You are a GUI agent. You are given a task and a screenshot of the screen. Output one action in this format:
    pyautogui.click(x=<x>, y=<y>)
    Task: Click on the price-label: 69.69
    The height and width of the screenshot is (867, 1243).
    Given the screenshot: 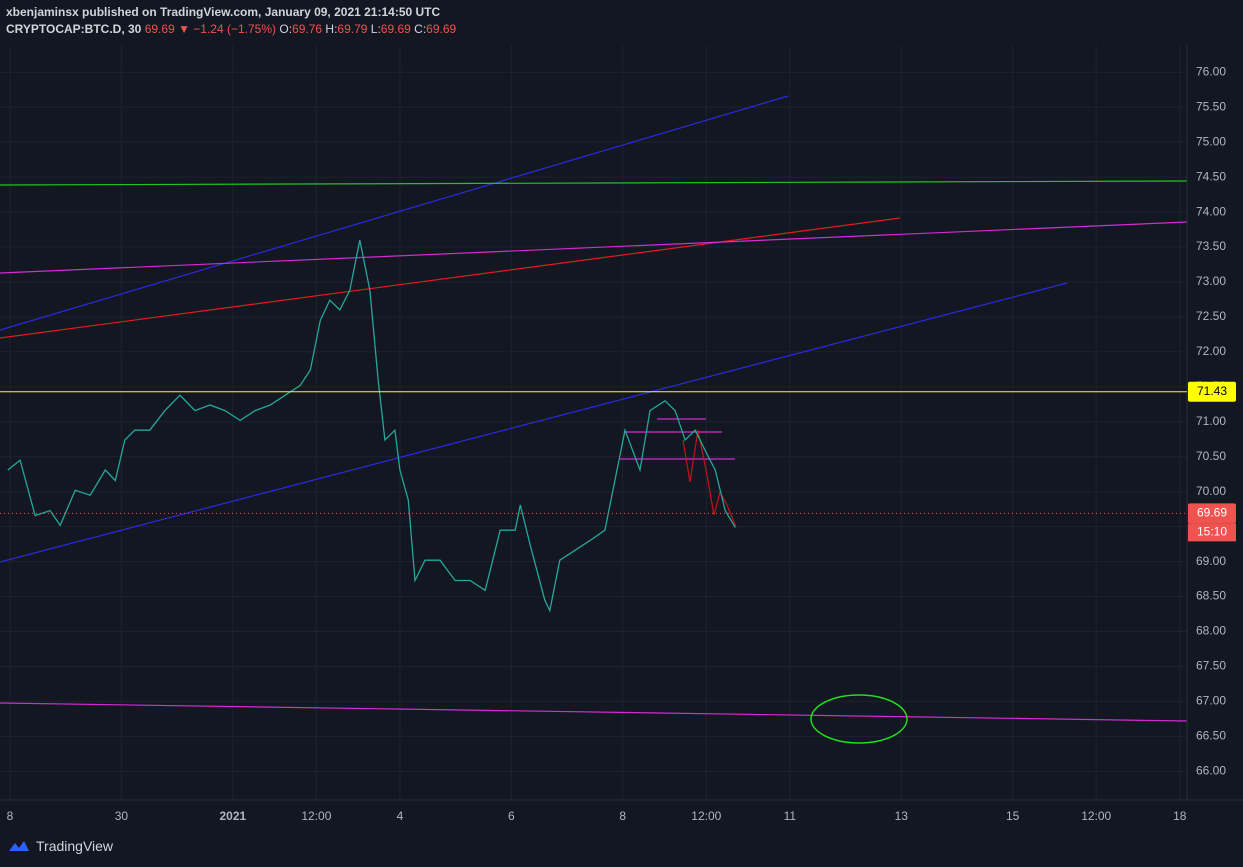 What is the action you would take?
    pyautogui.click(x=1212, y=513)
    